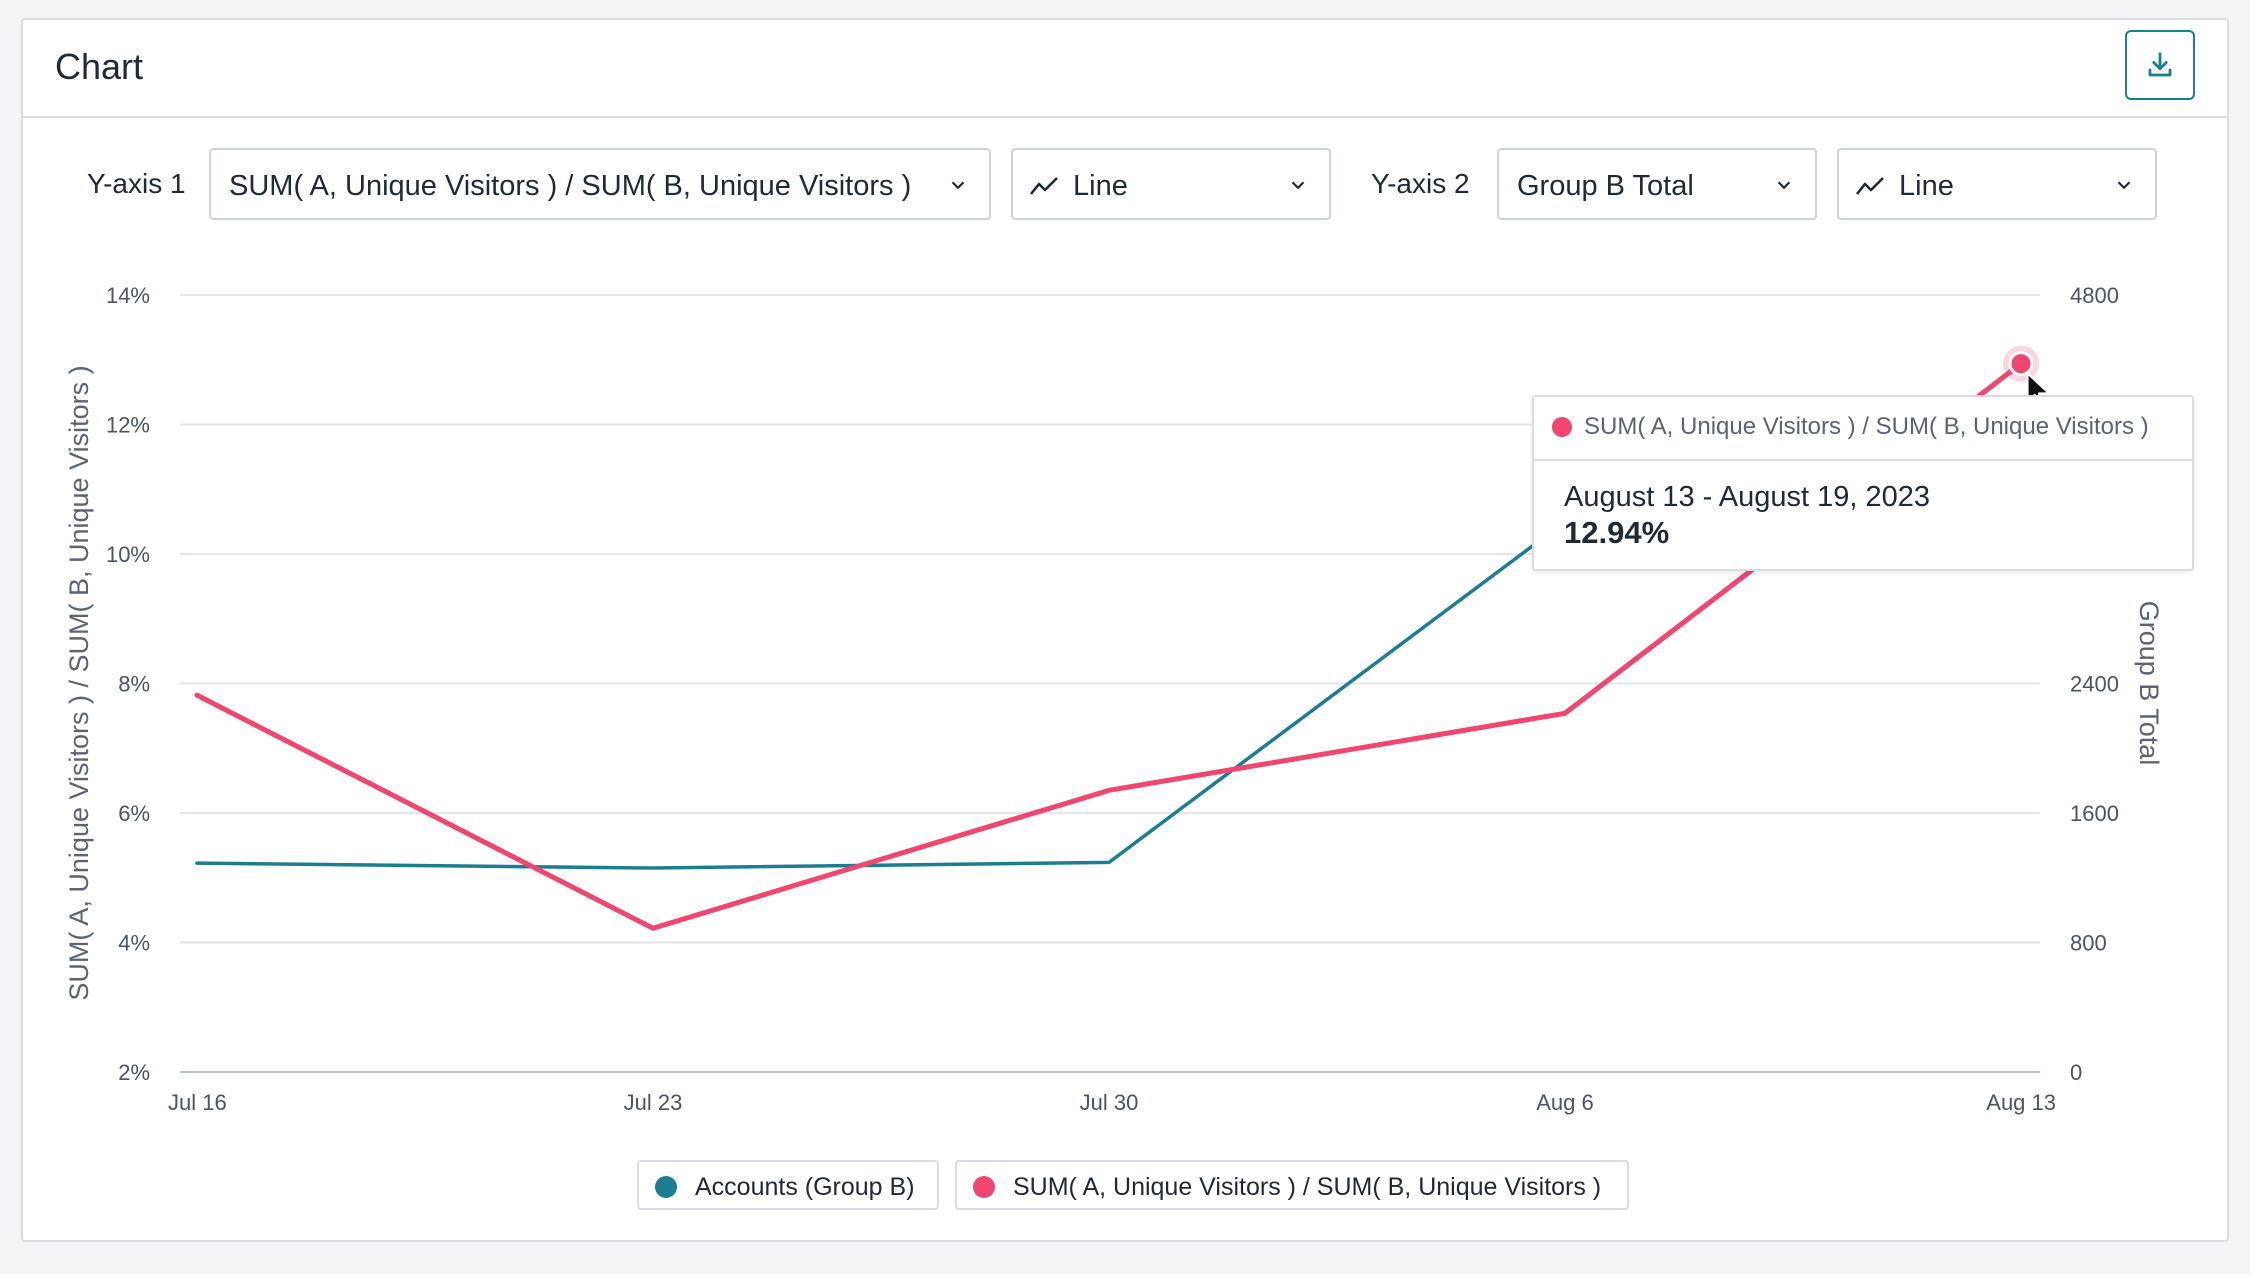  I want to click on legend-item-accounts: Accounts (Group B), so click(788, 1185).